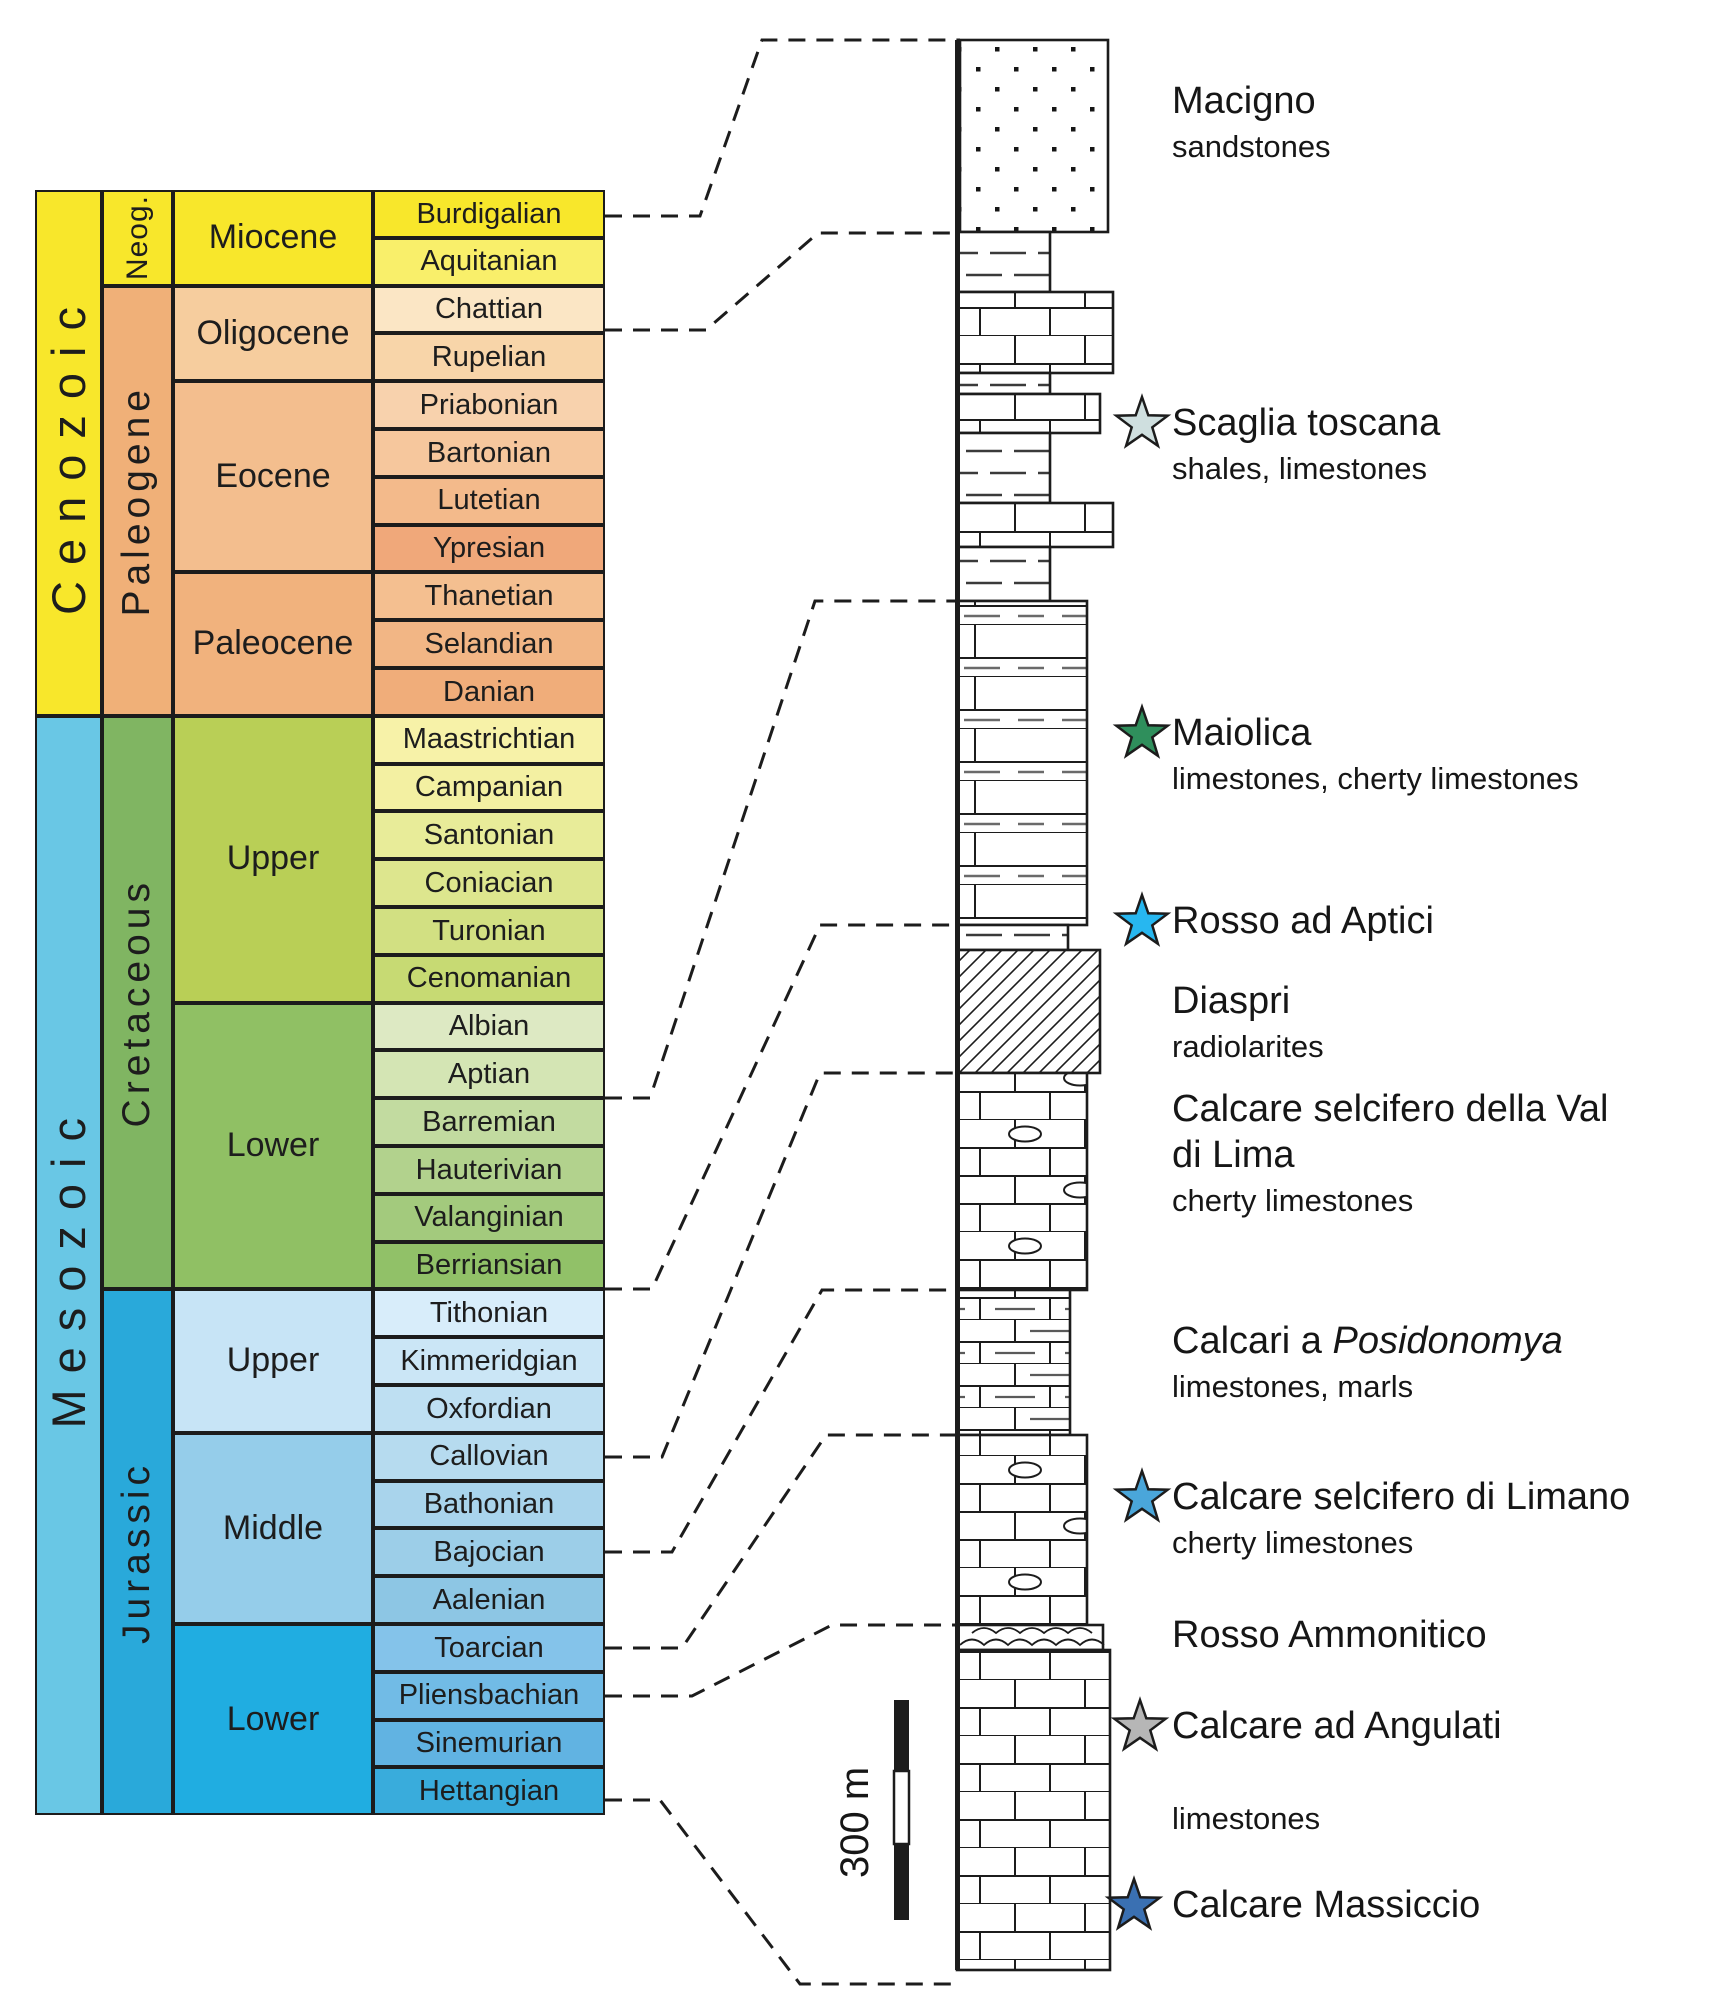 Image resolution: width=1728 pixels, height=2003 pixels. Describe the element at coordinates (488, 309) in the screenshot. I see `stage-cell-label: Chattian` at that location.